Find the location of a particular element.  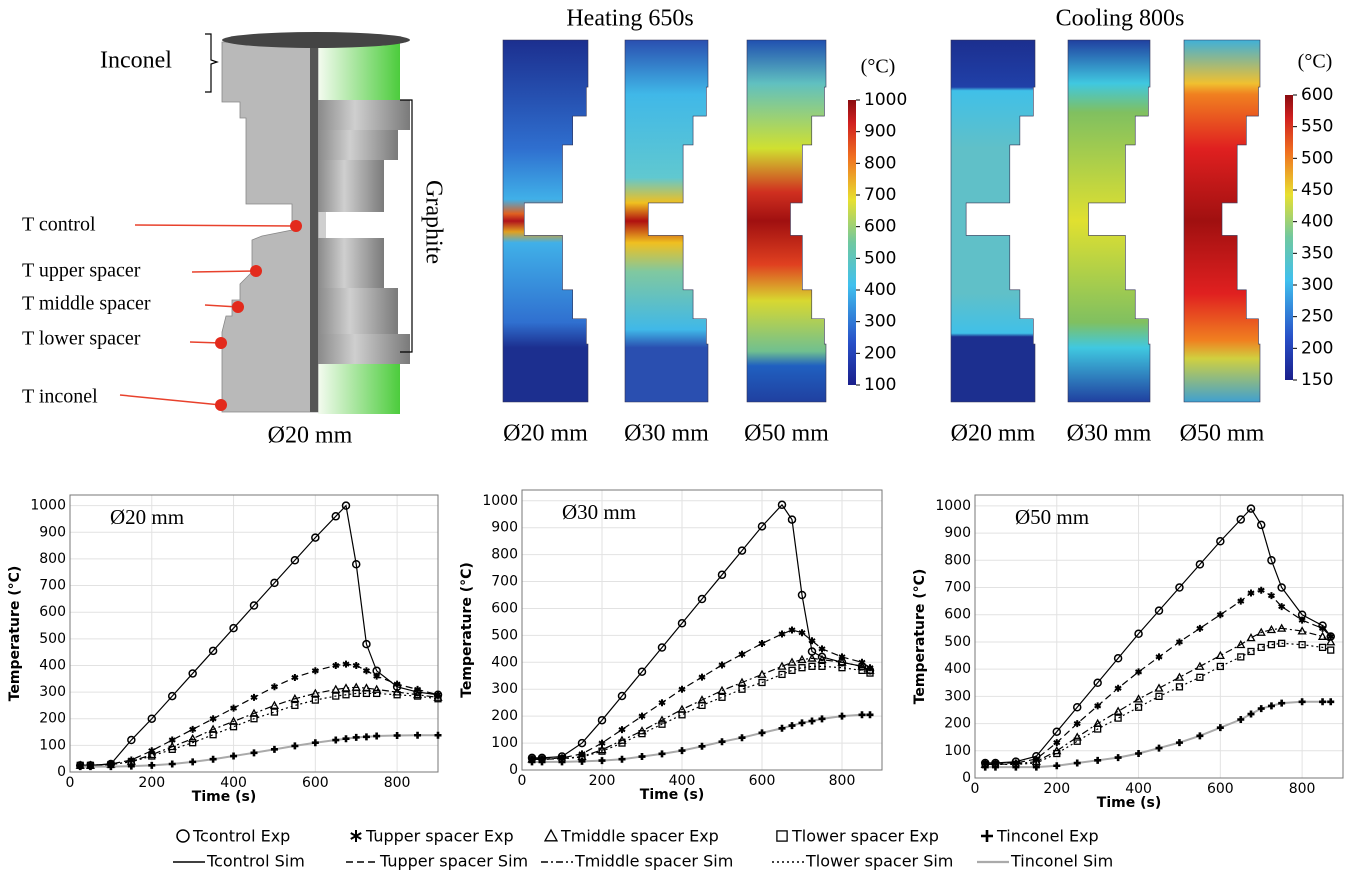

inconel-top is located at coordinates (359, 71).